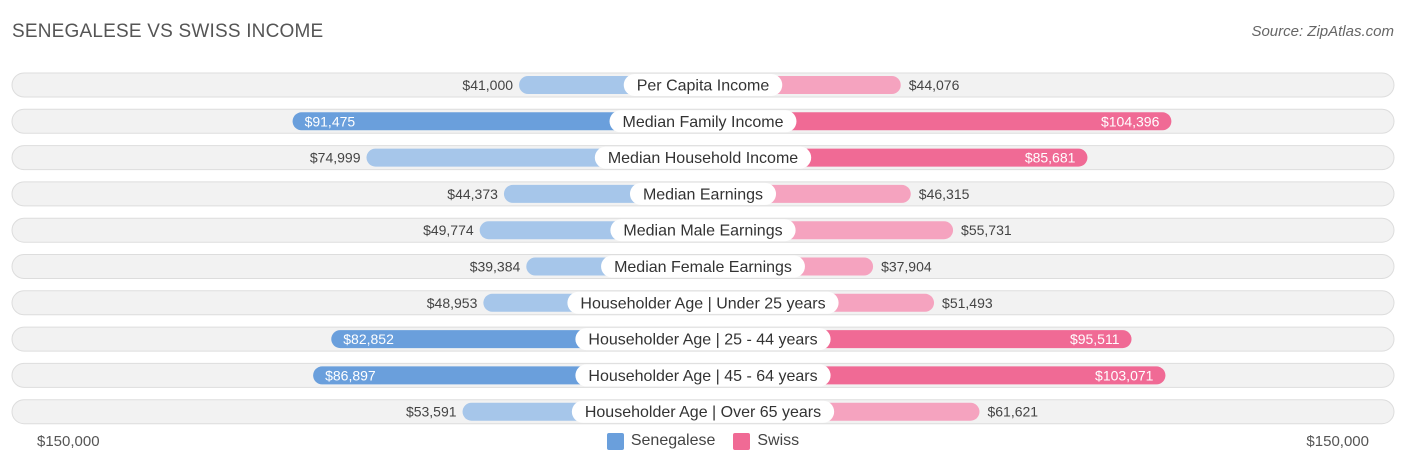 Image resolution: width=1406 pixels, height=467 pixels. I want to click on value-label-swiss: $104,396, so click(1130, 121).